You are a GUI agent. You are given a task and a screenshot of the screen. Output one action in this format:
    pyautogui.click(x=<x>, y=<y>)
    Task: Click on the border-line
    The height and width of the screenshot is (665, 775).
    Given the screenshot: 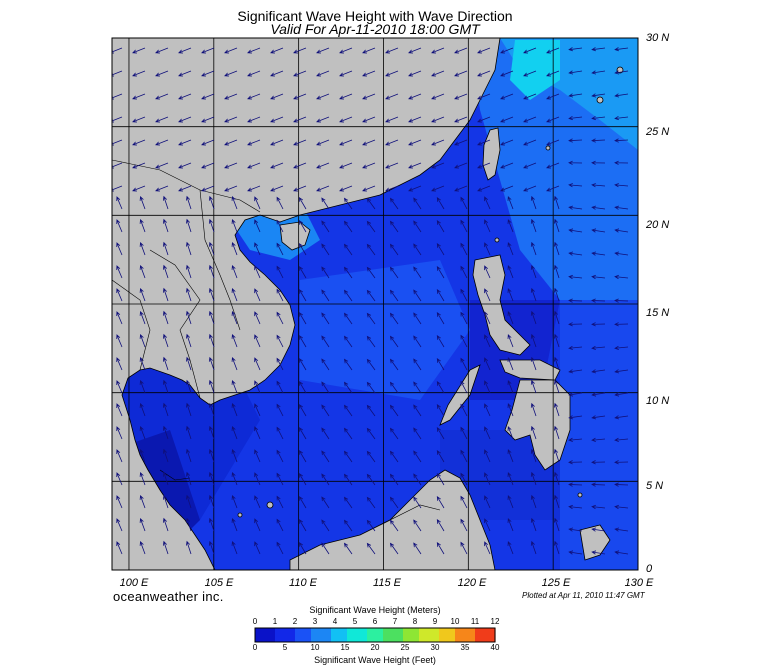 What is the action you would take?
    pyautogui.click(x=131, y=325)
    